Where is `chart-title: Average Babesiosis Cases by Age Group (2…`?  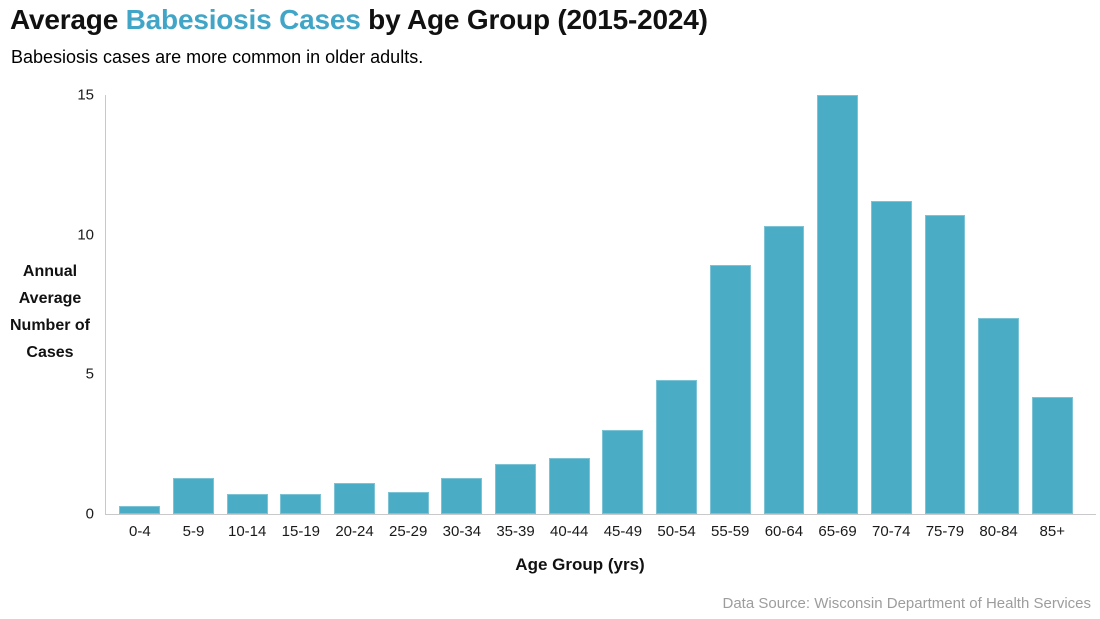
chart-title: Average Babesiosis Cases by Age Group (2… is located at coordinates (359, 20).